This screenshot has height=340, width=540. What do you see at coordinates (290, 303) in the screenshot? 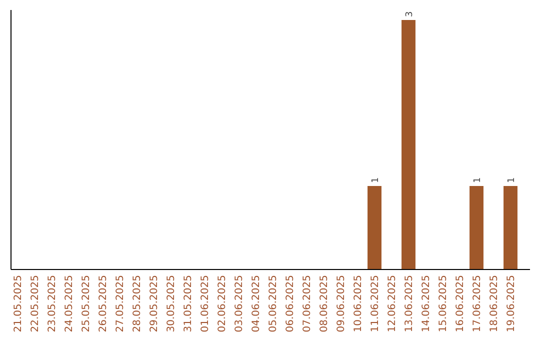
I see `x-tick-label: 06.06.2025` at bounding box center [290, 303].